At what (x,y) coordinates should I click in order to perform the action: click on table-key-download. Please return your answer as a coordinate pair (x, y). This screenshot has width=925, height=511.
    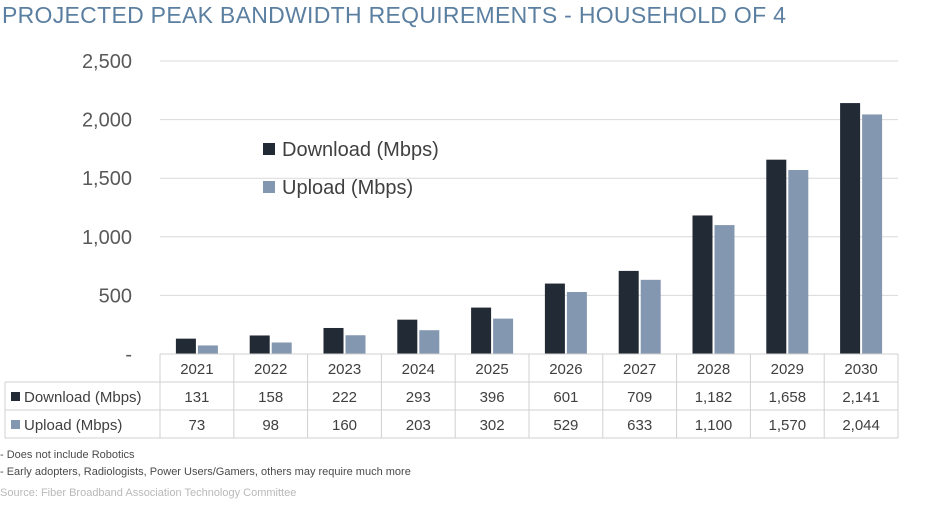
    Looking at the image, I should click on (15, 396).